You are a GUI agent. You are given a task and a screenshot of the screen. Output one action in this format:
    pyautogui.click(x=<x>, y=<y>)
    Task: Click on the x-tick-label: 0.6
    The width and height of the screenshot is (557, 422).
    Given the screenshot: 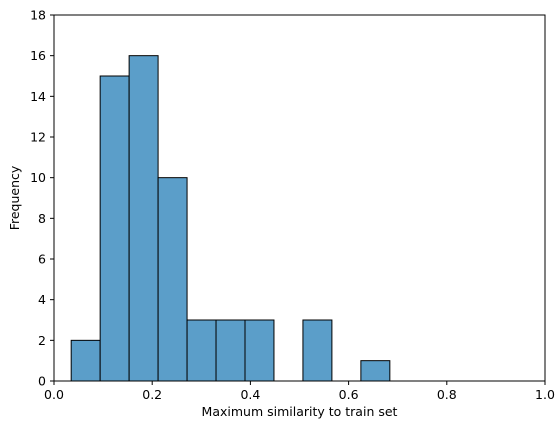 What is the action you would take?
    pyautogui.click(x=349, y=394)
    